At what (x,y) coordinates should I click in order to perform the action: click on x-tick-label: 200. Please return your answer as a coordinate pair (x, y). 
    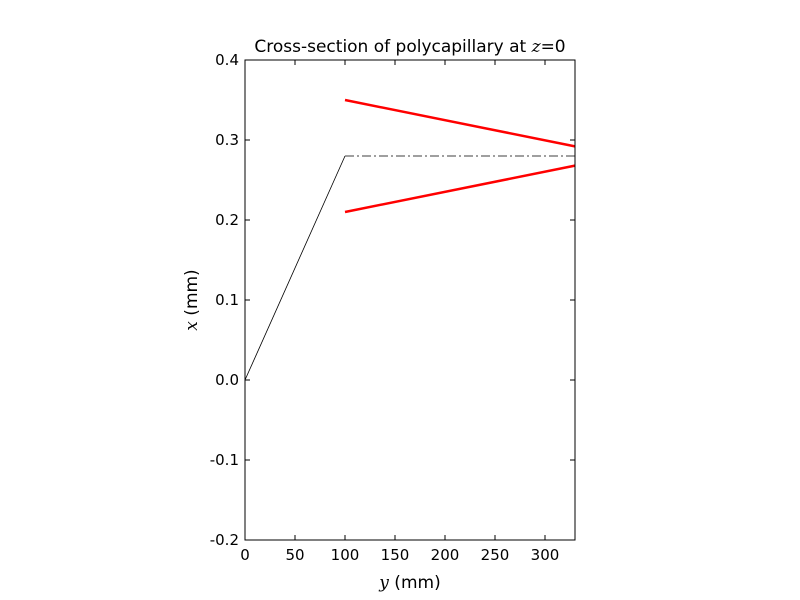
    Looking at the image, I should click on (445, 555).